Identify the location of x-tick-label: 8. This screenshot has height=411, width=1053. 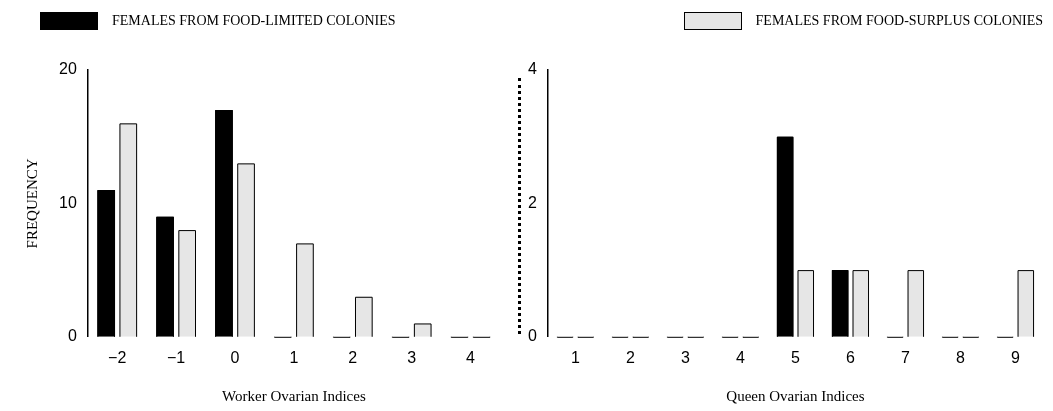
(961, 357).